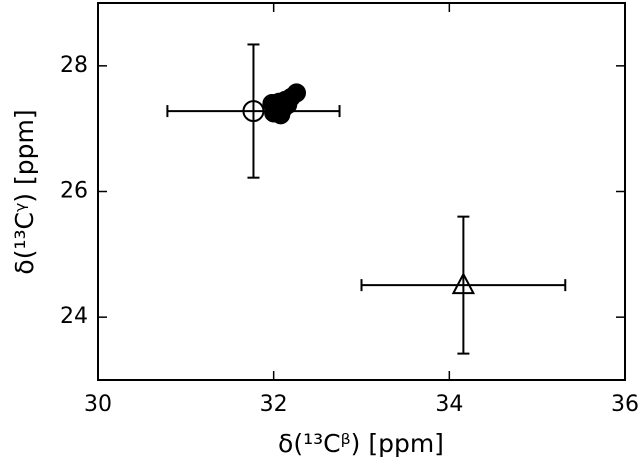 The width and height of the screenshot is (644, 469). Describe the element at coordinates (449, 404) in the screenshot. I see `x-tick-label: 34` at that location.